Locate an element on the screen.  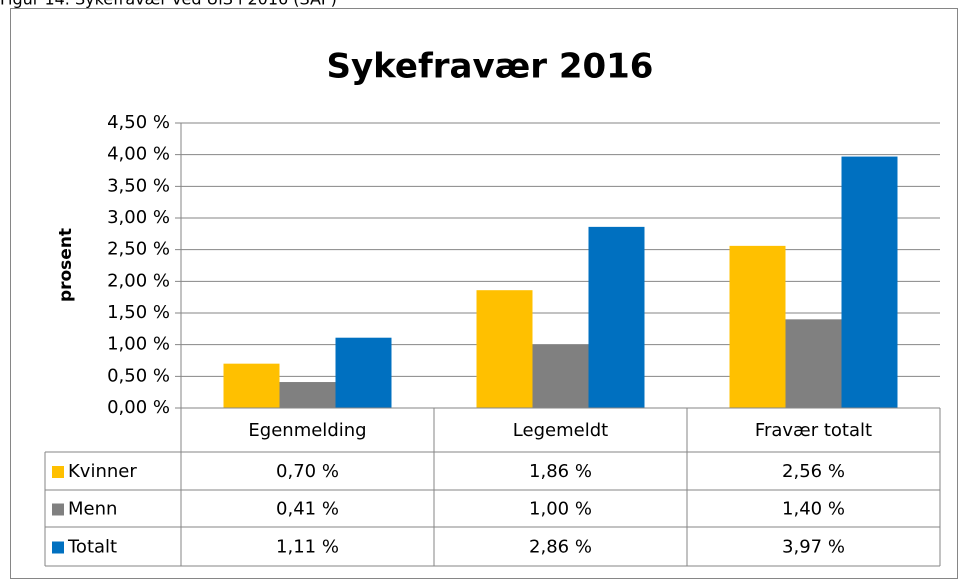
legend-label: Menn is located at coordinates (92, 509).